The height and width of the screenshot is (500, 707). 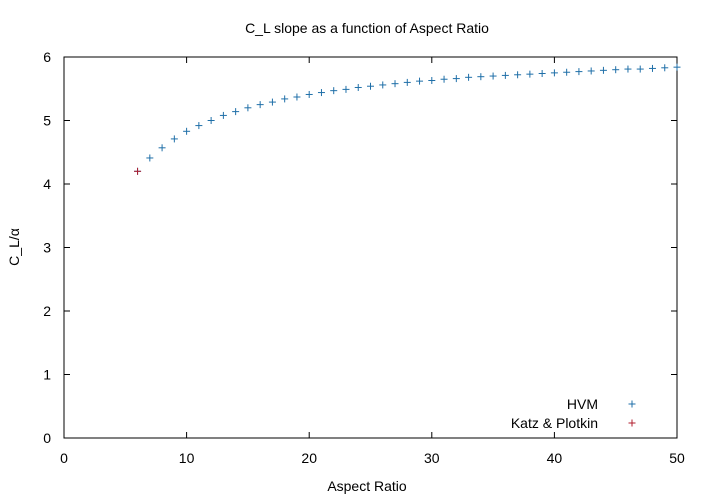 What do you see at coordinates (47, 184) in the screenshot?
I see `y-tick-label: 4` at bounding box center [47, 184].